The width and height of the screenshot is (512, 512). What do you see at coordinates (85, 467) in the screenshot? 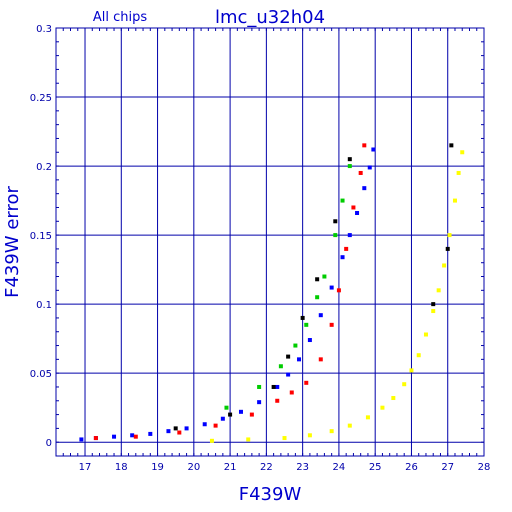
I see `x-tick-label: 17` at bounding box center [85, 467].